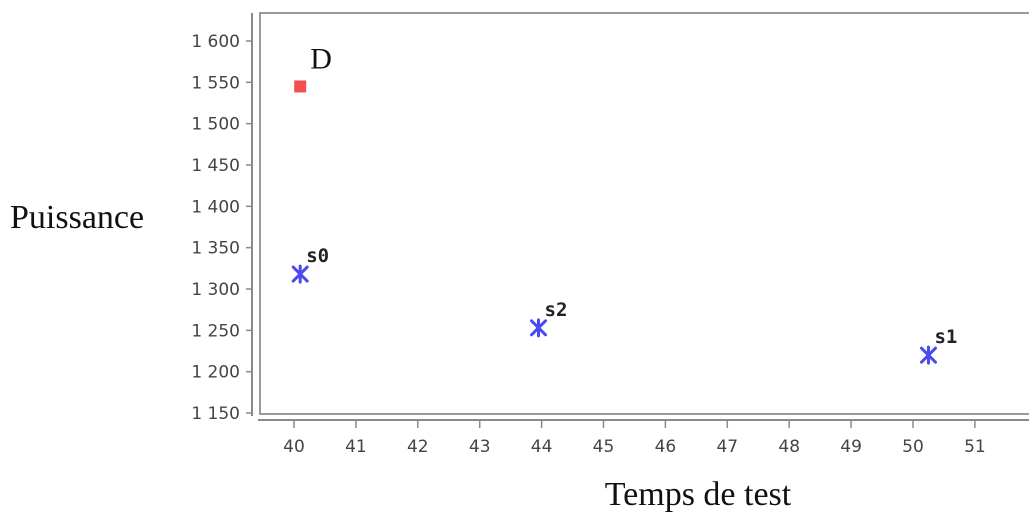 This screenshot has width=1029, height=513. I want to click on y-tick-label: 1 200, so click(215, 373).